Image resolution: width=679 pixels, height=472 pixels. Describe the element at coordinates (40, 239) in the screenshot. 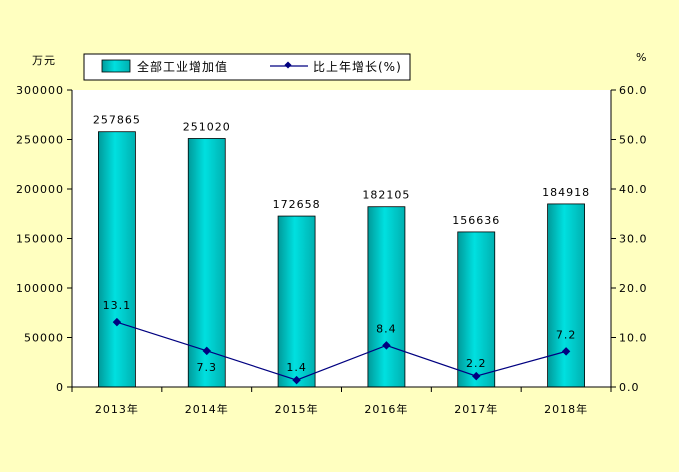

I see `left-tick-label: 150000` at that location.